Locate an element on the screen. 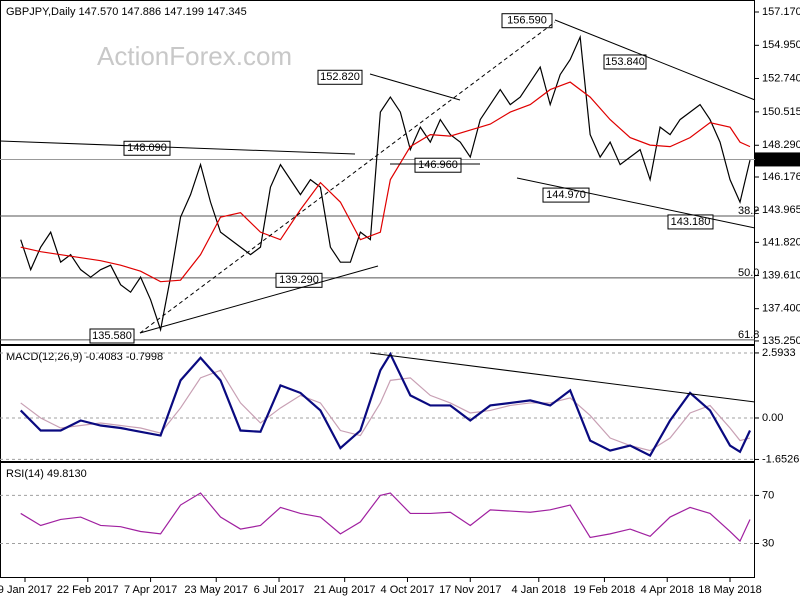 The image size is (800, 600). callout-label: 139.290 is located at coordinates (299, 280).